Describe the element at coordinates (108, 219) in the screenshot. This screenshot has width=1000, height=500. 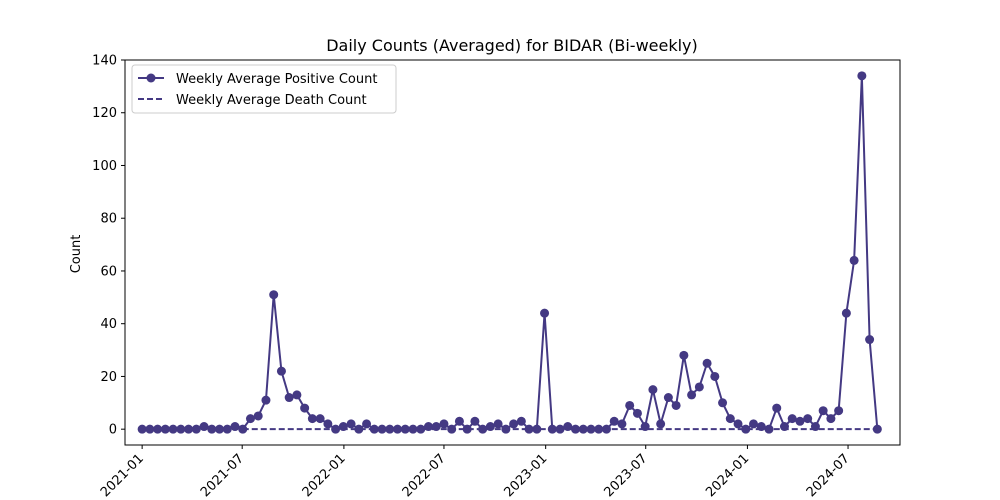
I see `y-tick-label: 80` at that location.